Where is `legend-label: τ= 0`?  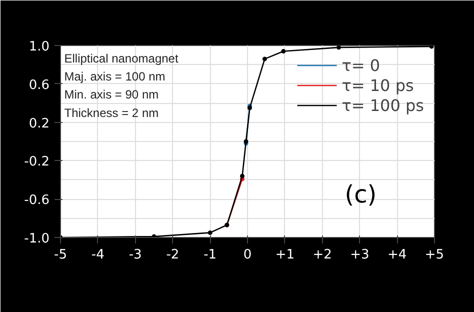 legend-label: τ= 0 is located at coordinates (361, 65).